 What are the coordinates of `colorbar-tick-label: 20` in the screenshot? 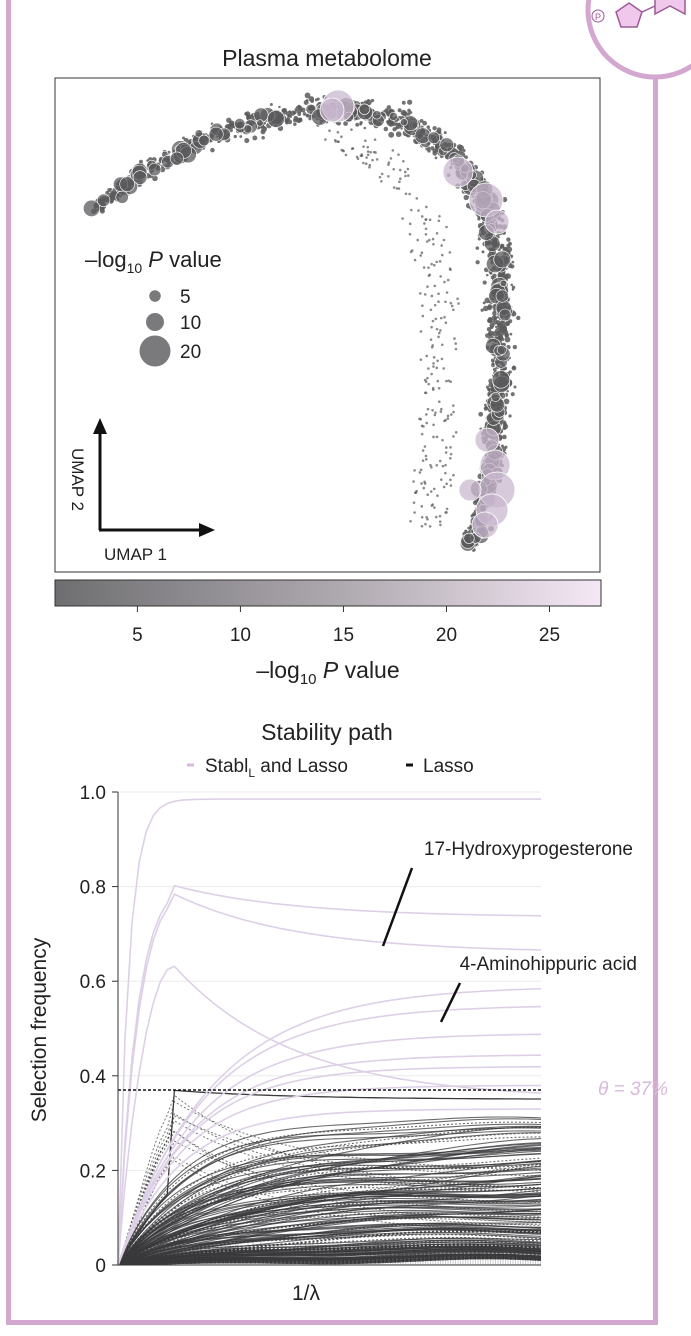 It's located at (446, 635).